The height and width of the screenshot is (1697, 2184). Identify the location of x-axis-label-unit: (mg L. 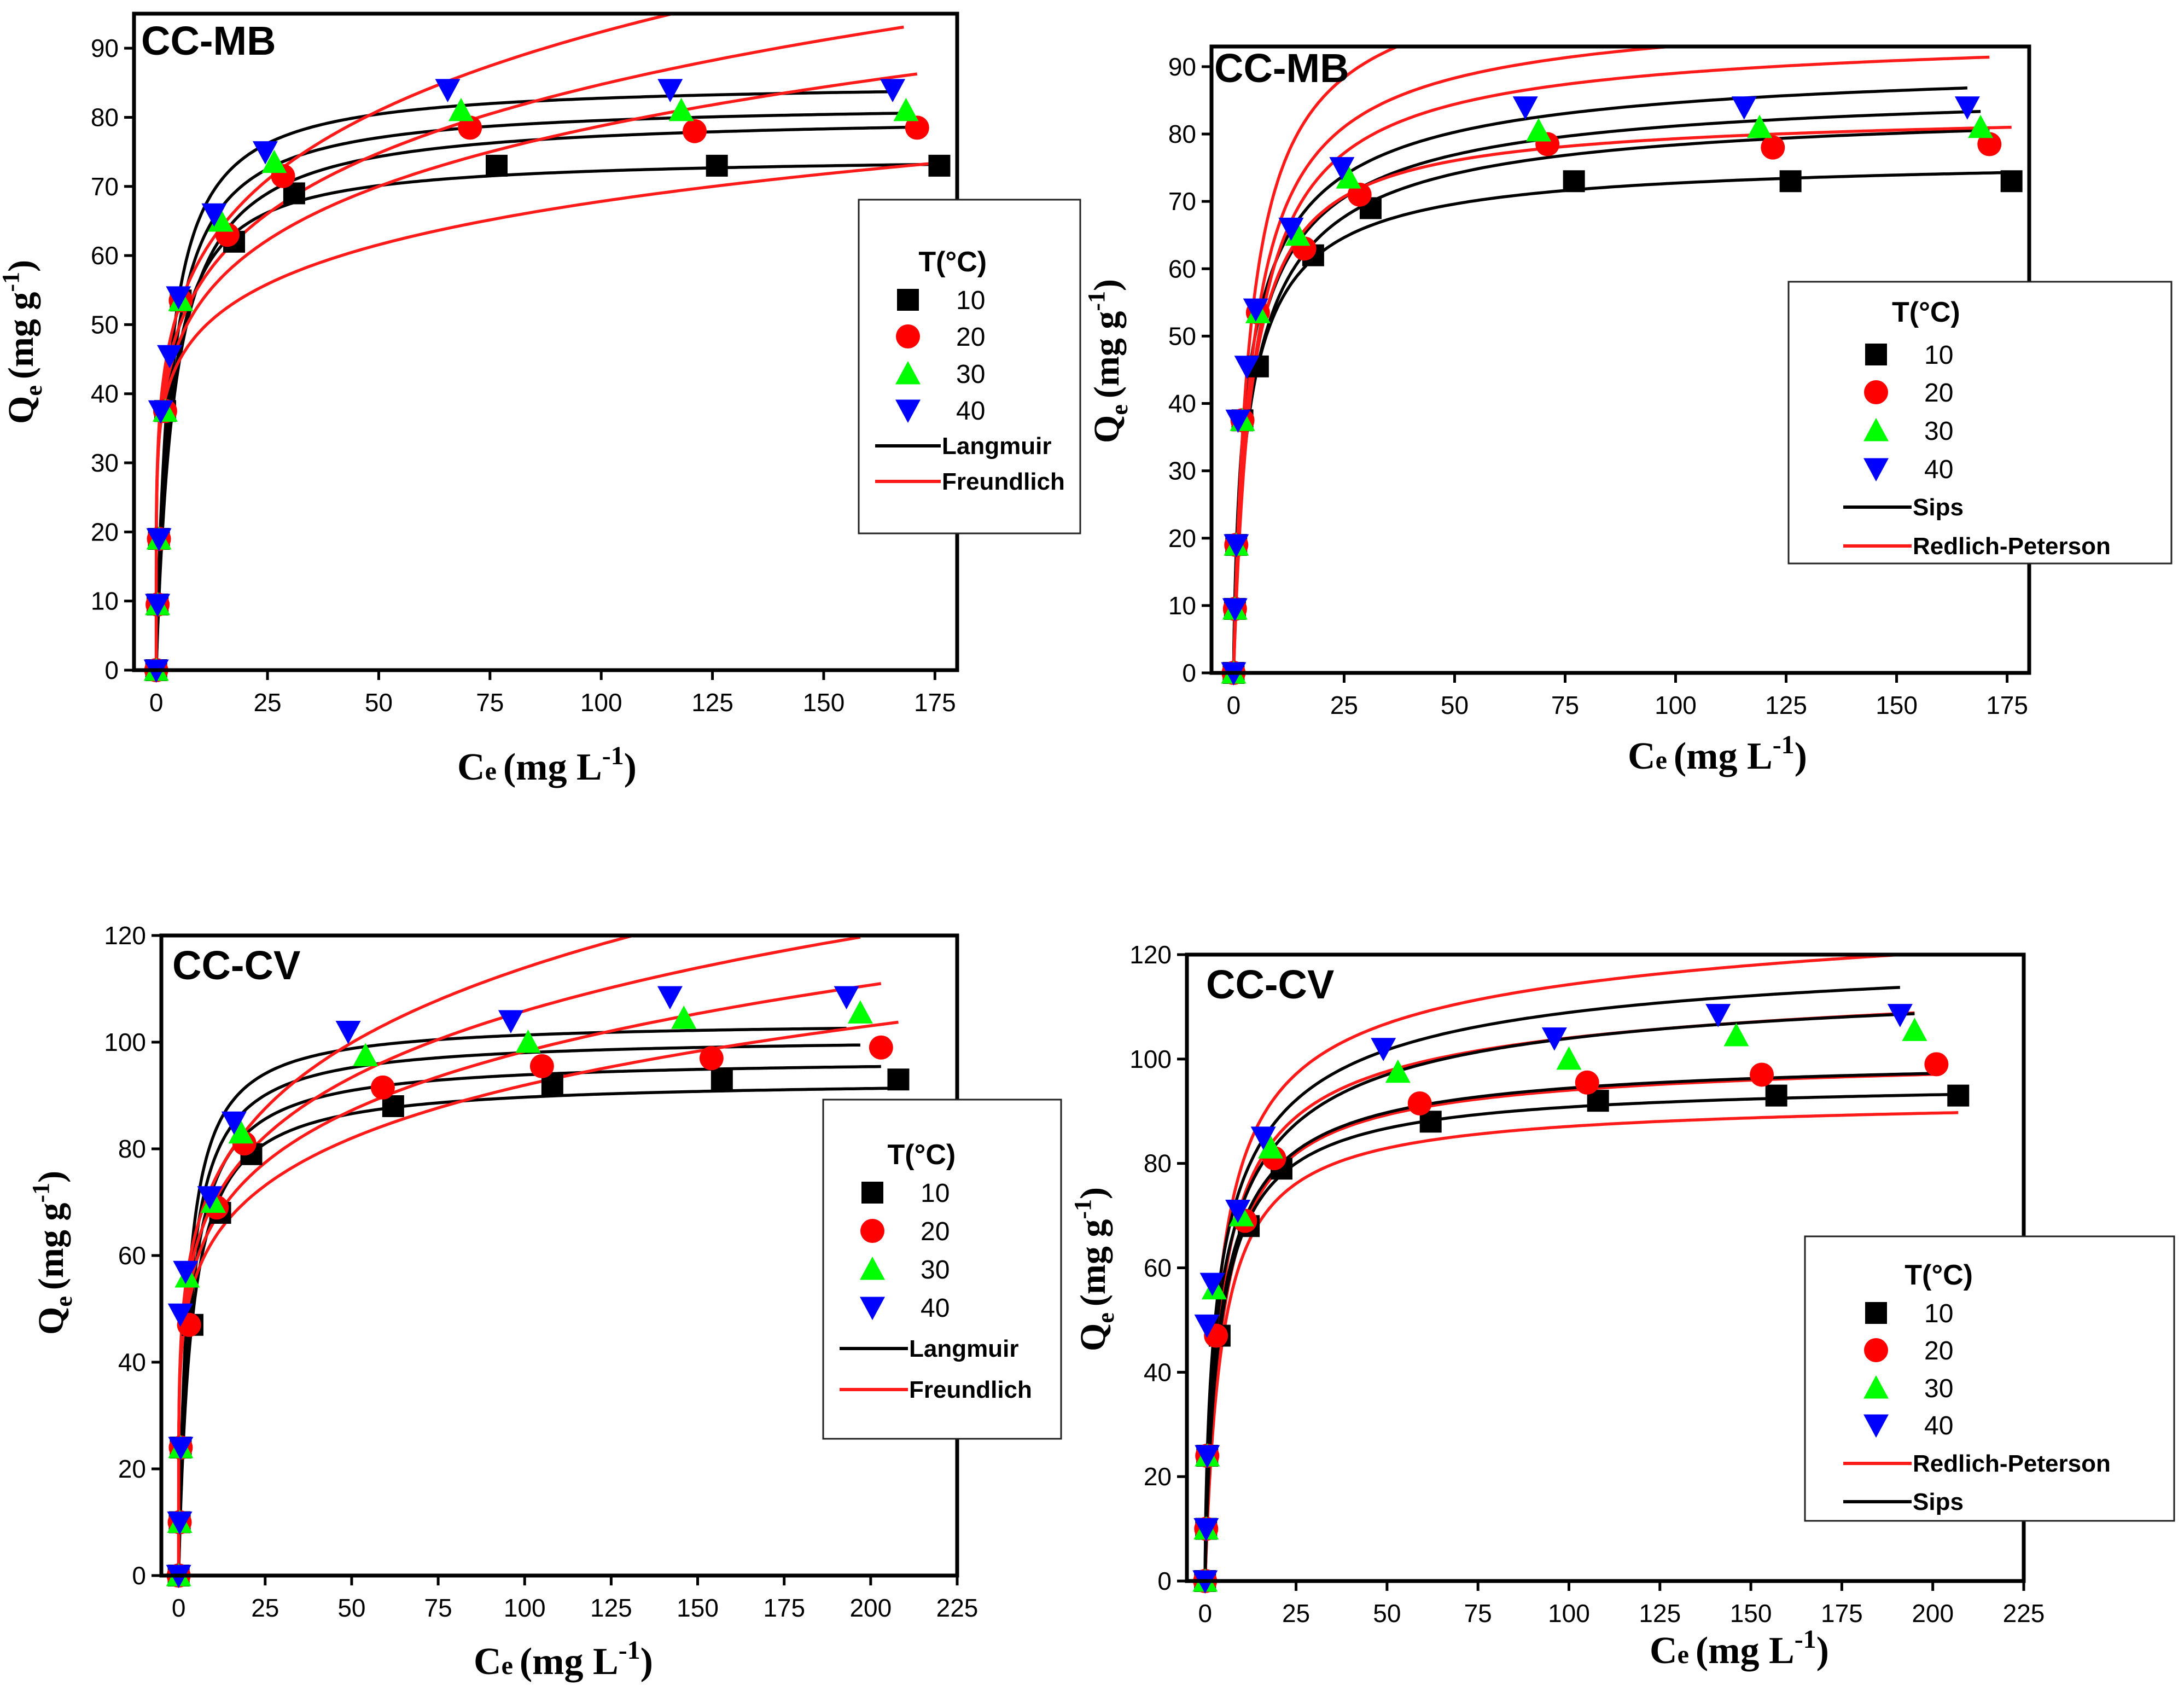
(1723, 756).